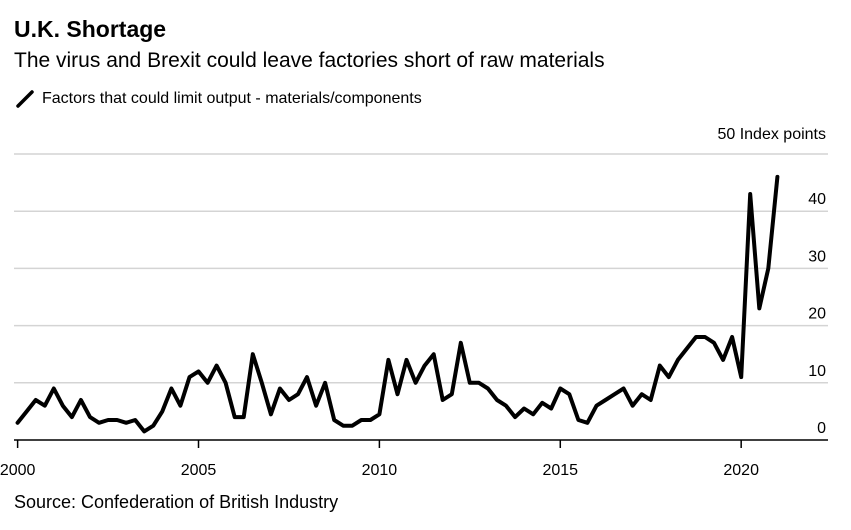 This screenshot has height=530, width=851. What do you see at coordinates (379, 459) in the screenshot?
I see `x-axis-ticks: 2000 2005 2010 2015 2020` at bounding box center [379, 459].